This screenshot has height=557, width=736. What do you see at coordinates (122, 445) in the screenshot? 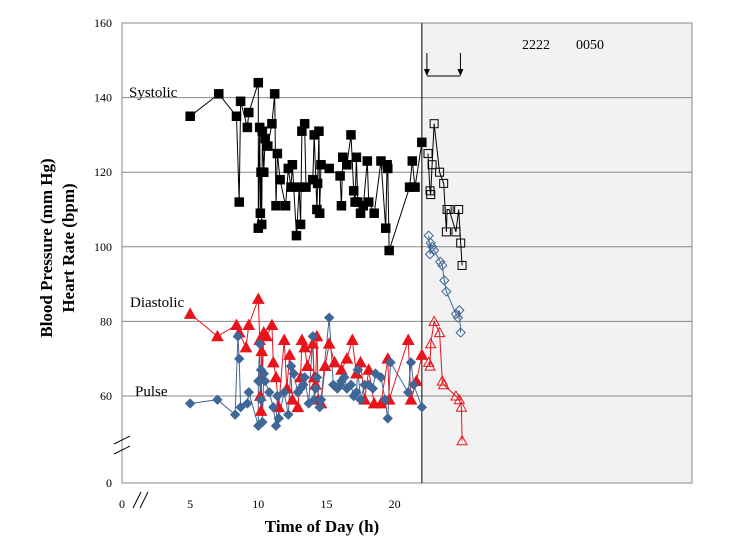
I see `y-axis-break-mark` at bounding box center [122, 445].